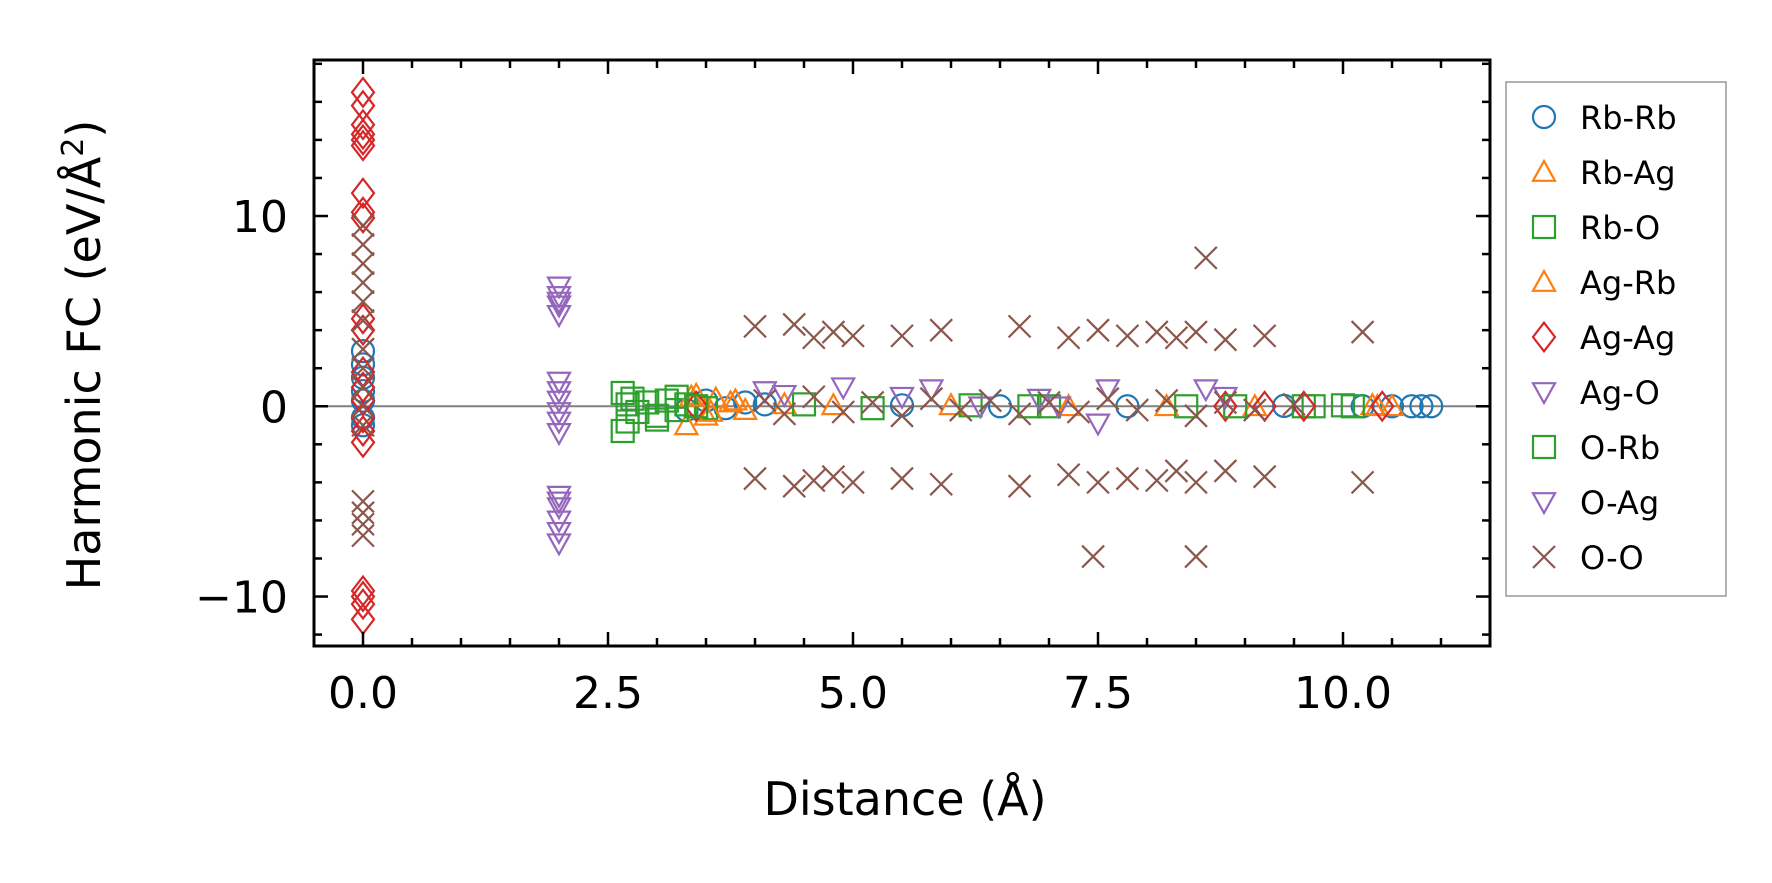 The height and width of the screenshot is (883, 1772). I want to click on legend-entry: O-Ag, so click(1595, 503).